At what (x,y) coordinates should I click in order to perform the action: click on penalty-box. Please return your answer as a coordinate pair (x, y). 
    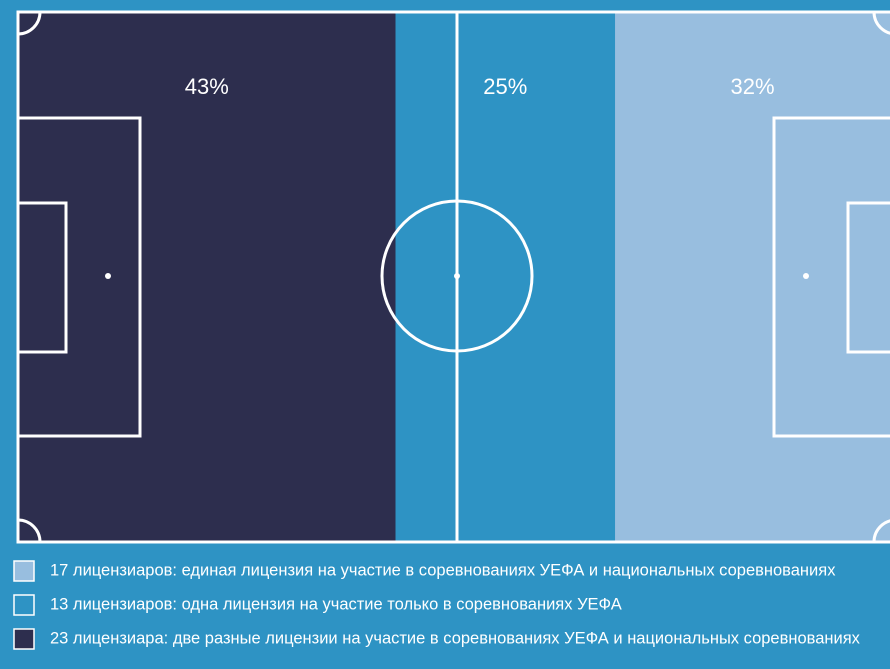
    Looking at the image, I should click on (831, 277).